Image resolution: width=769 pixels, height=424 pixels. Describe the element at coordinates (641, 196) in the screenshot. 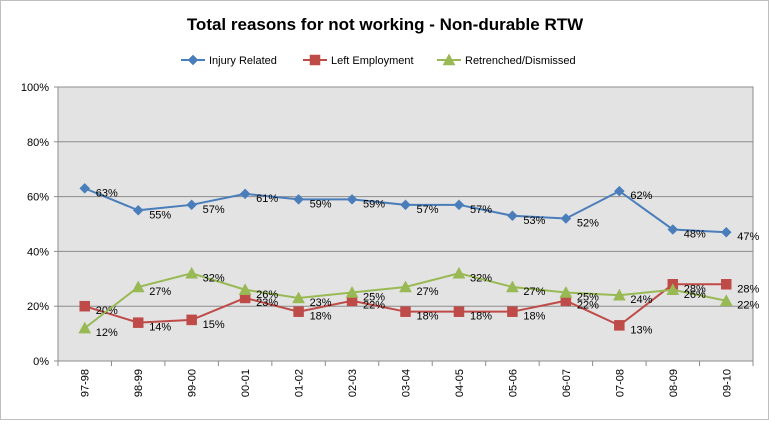

I see `data-label: 62%` at that location.